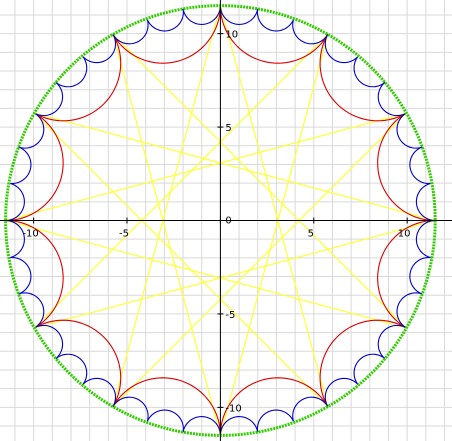  Describe the element at coordinates (233, 408) in the screenshot. I see `y-tick-label: -10` at that location.